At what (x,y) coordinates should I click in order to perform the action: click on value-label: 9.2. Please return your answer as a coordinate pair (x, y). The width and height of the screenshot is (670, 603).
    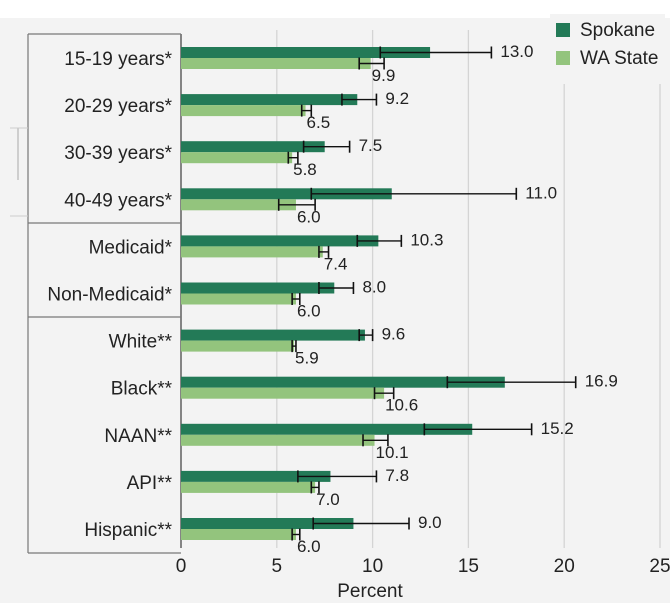
    Looking at the image, I should click on (397, 98).